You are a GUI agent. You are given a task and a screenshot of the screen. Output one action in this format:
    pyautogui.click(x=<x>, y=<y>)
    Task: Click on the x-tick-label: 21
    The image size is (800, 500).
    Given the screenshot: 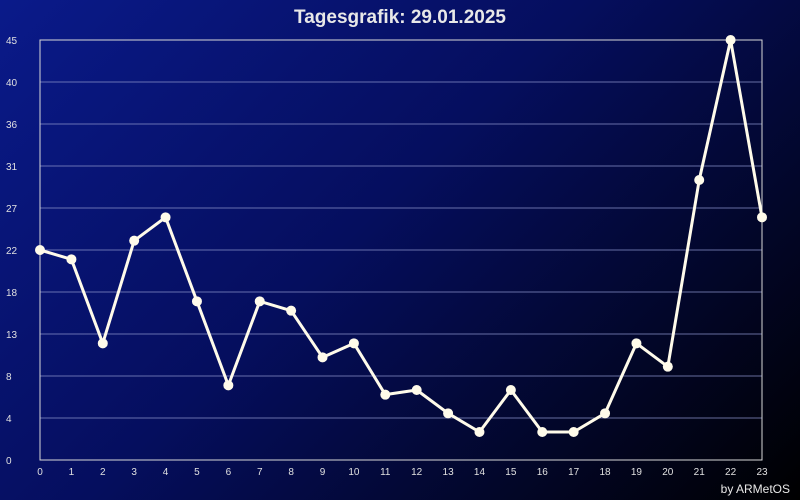 What is the action you would take?
    pyautogui.click(x=700, y=472)
    